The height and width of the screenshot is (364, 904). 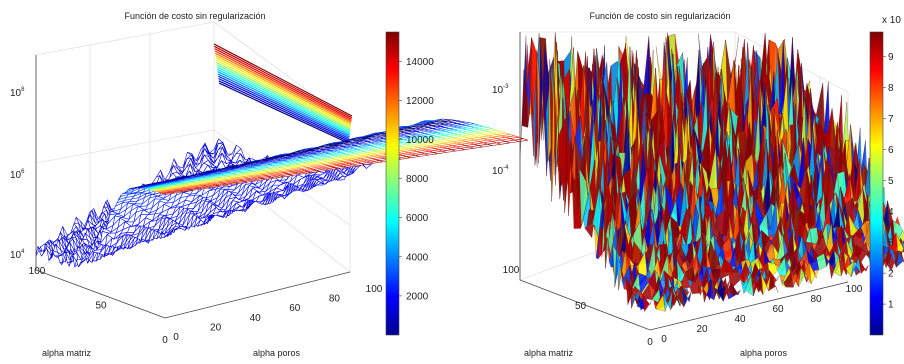 What do you see at coordinates (67, 353) in the screenshot?
I see `chart-left-ylabel: alpha matriz` at bounding box center [67, 353].